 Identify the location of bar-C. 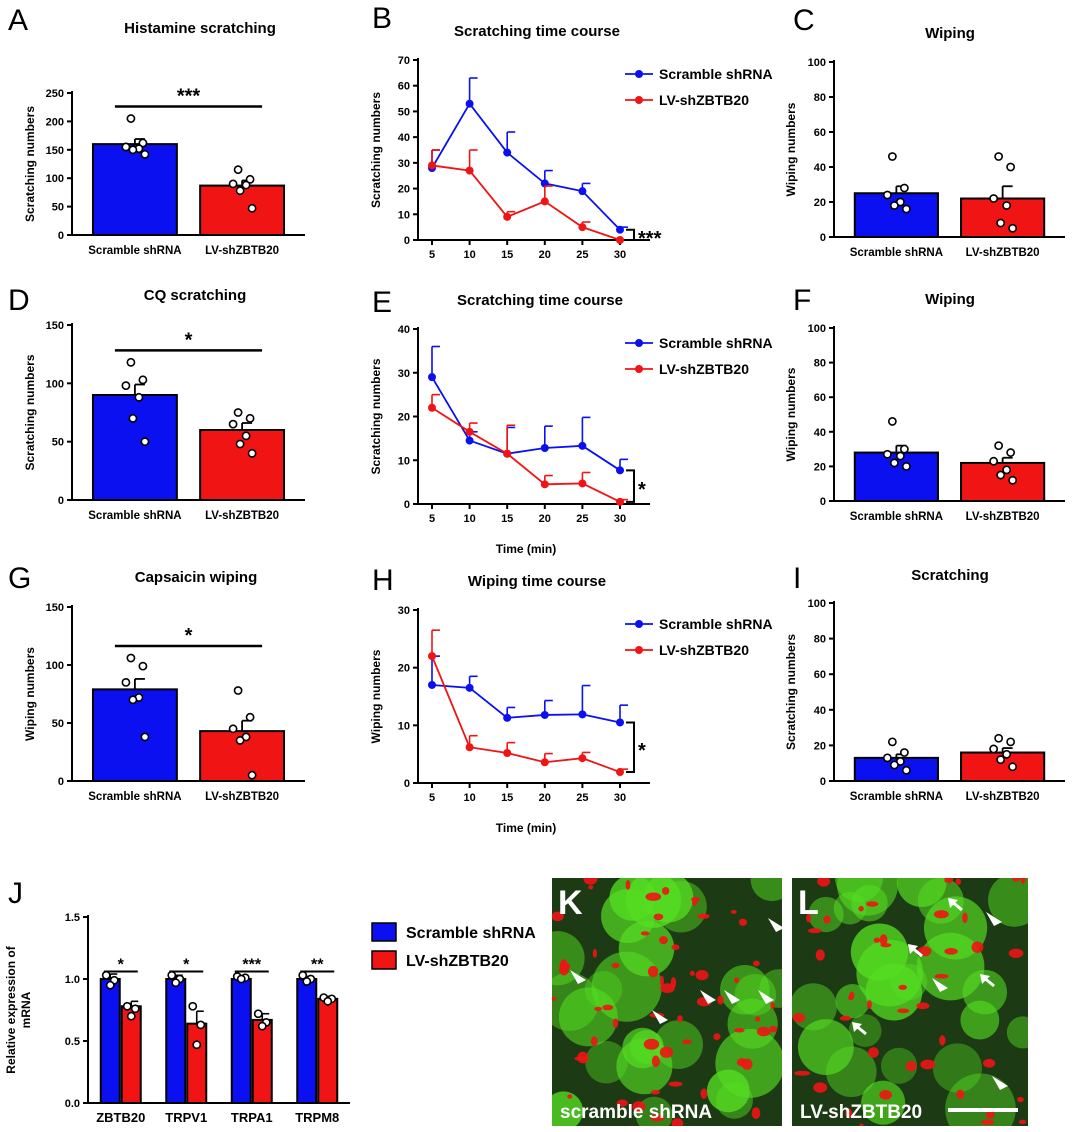
(1003, 217).